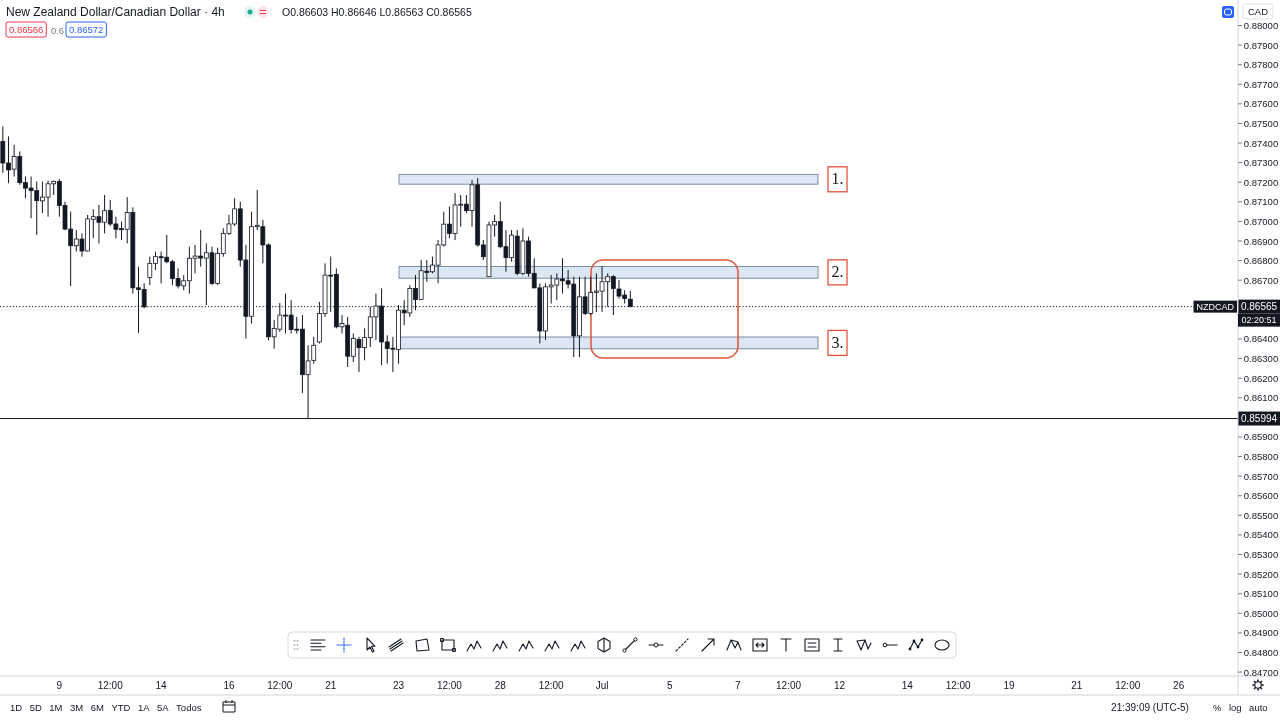 The height and width of the screenshot is (720, 1280). I want to click on x-tick-label: 19, so click(1009, 685).